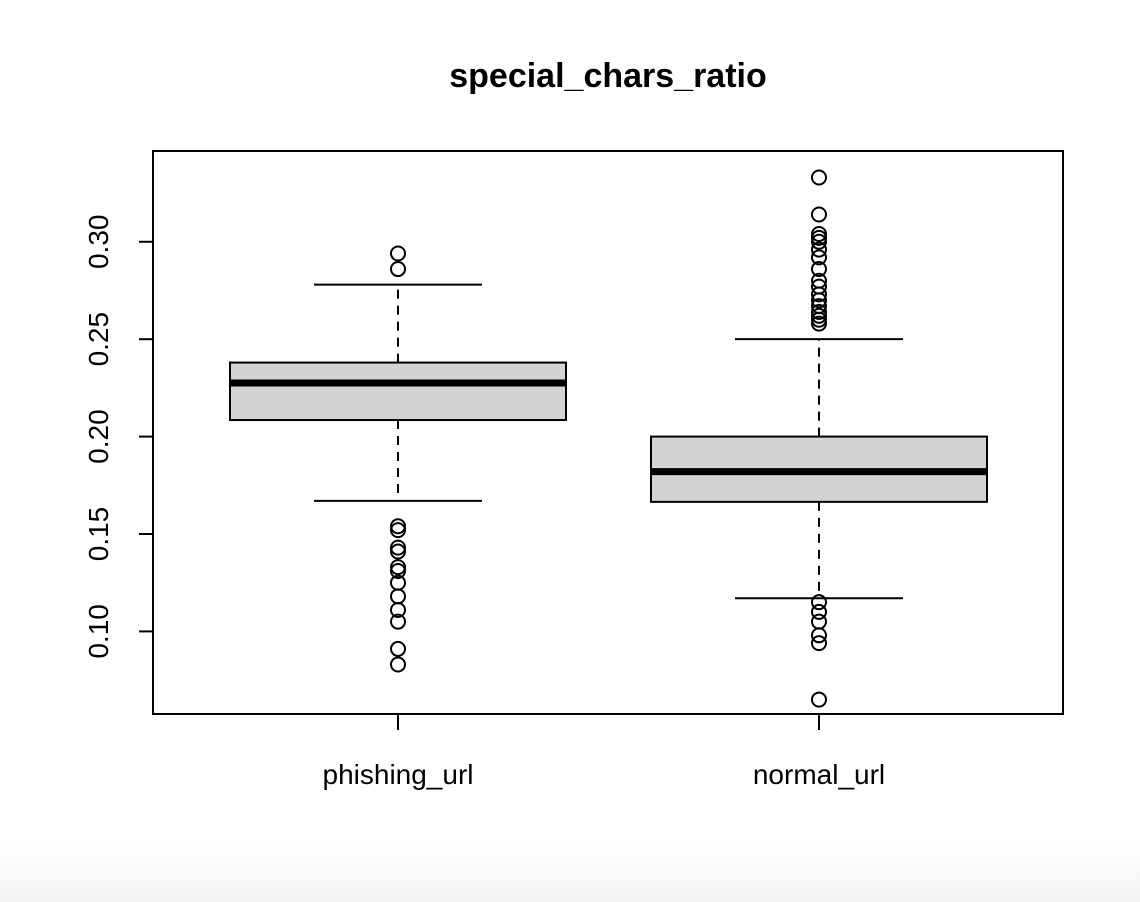 This screenshot has height=902, width=1140. What do you see at coordinates (398, 459) in the screenshot?
I see `box-group-phishing-url` at bounding box center [398, 459].